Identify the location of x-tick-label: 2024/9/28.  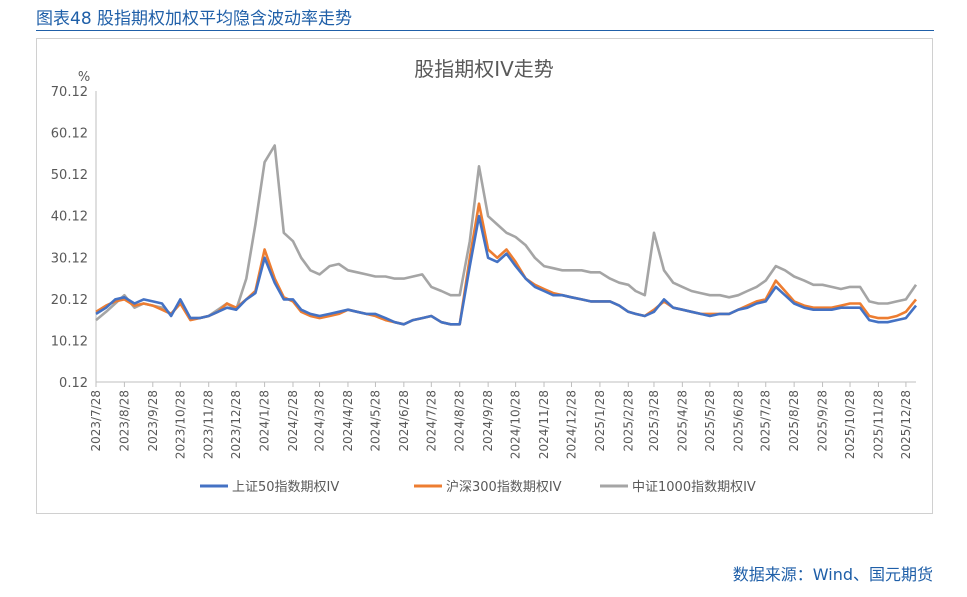
(488, 421).